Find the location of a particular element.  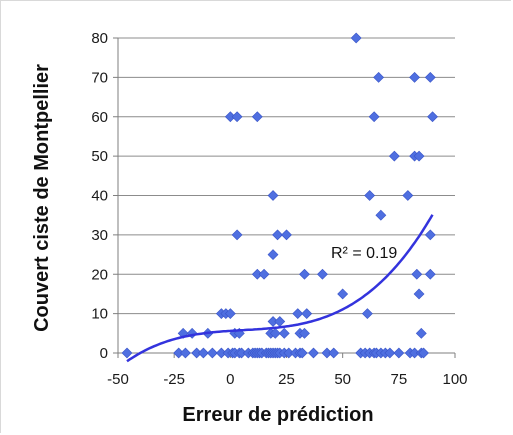

r-squared-label: R² = 0.19 is located at coordinates (364, 253).